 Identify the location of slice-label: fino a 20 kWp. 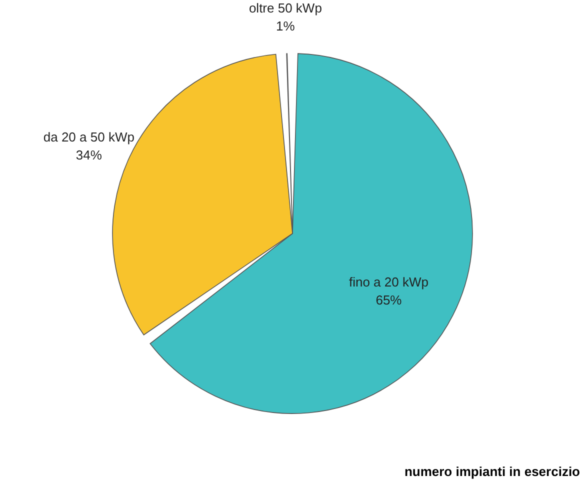
(388, 282).